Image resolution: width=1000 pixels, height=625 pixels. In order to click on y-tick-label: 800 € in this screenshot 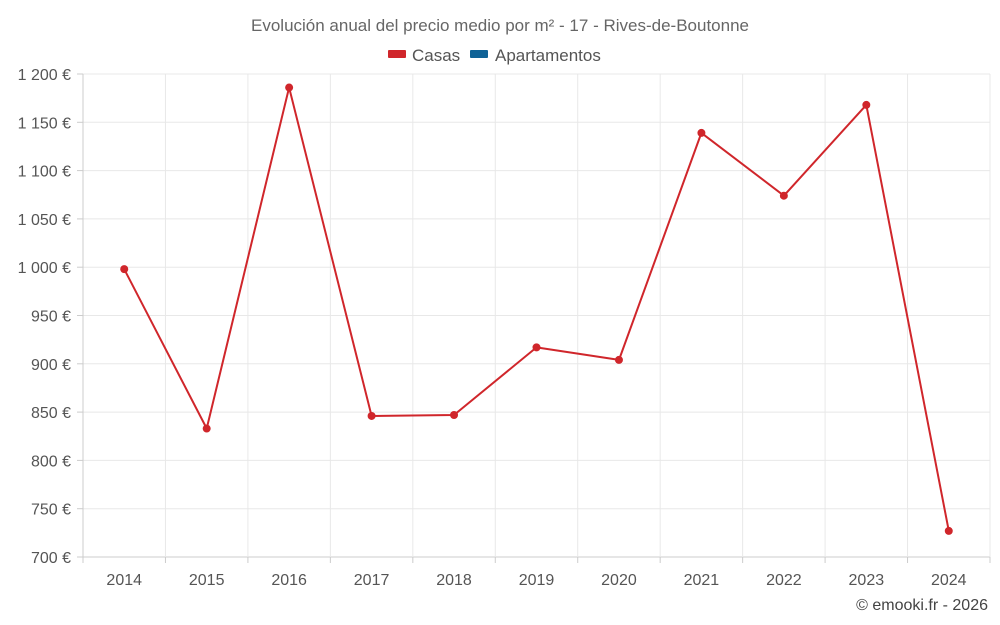, I will do `click(51, 461)`.